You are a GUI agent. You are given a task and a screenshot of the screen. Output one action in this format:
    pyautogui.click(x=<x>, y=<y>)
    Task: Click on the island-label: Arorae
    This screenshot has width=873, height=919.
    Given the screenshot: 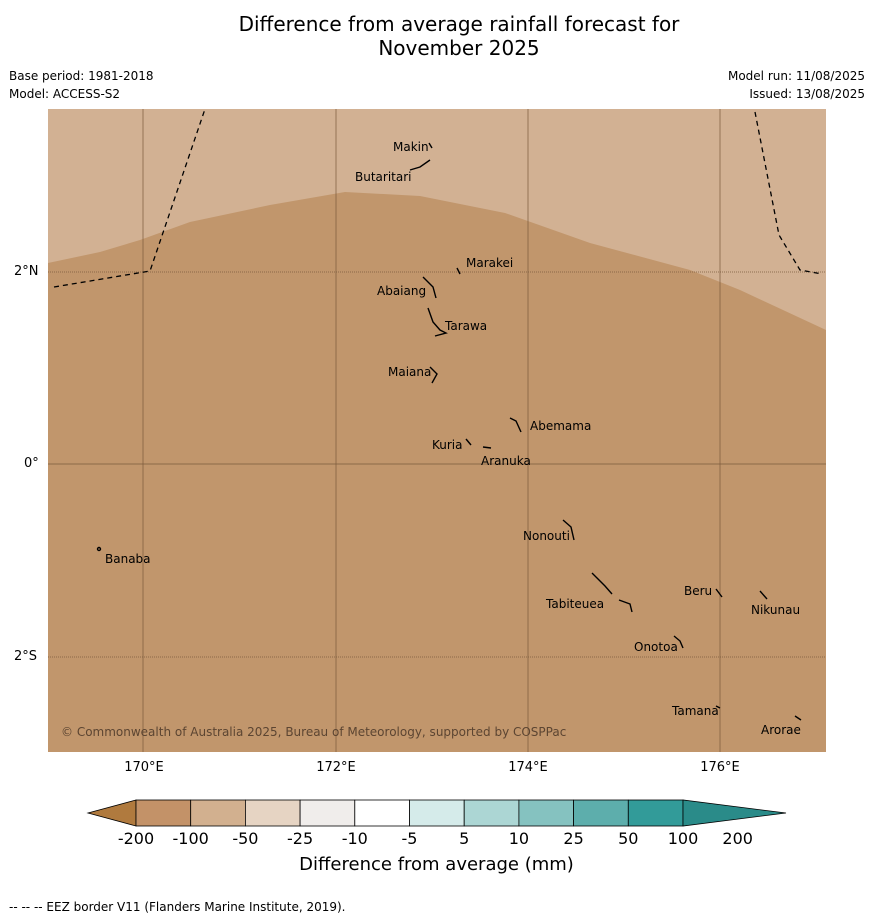 What is the action you would take?
    pyautogui.click(x=781, y=730)
    